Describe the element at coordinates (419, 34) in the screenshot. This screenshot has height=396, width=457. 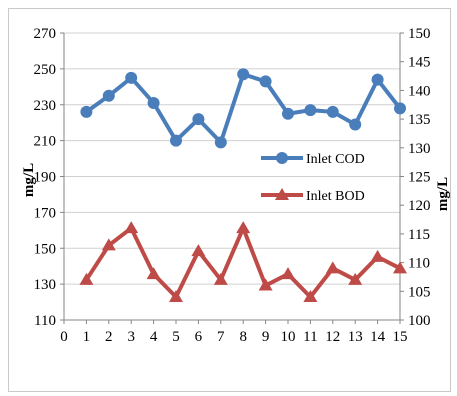
I see `y-tick-label-right: 150` at that location.